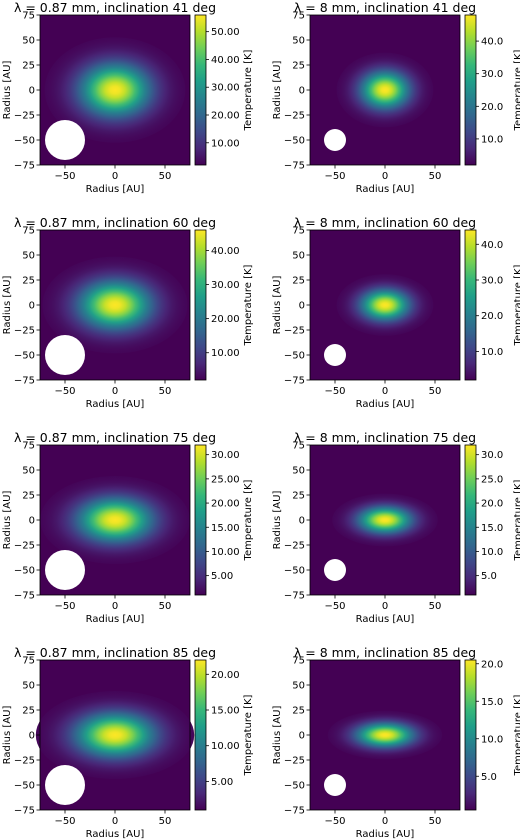  Describe the element at coordinates (225, 60) in the screenshot. I see `colorbar-tick-label: 40.00` at that location.